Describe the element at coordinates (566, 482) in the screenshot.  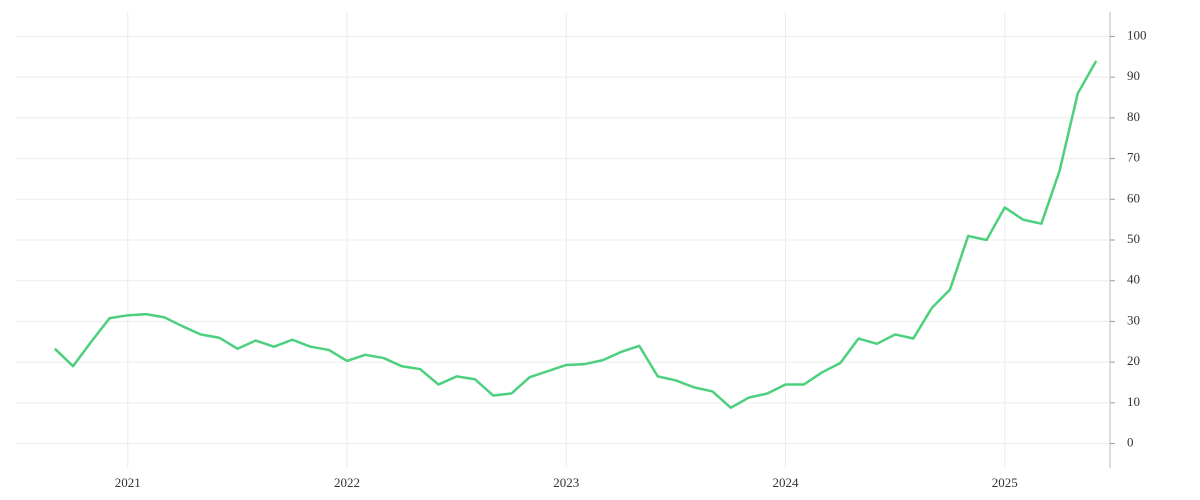
I see `x-tick-label: 2023` at that location.